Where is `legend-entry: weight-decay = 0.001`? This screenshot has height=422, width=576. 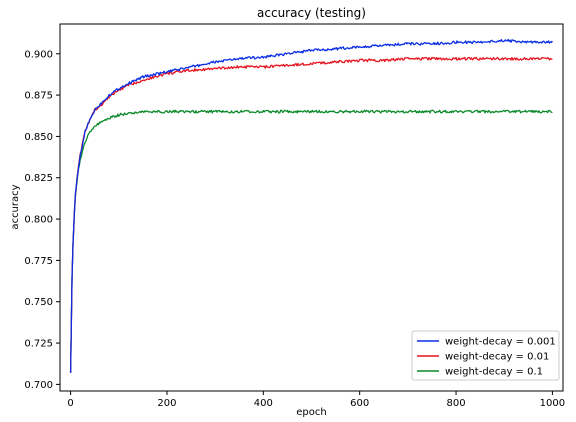 legend-entry: weight-decay = 0.001 is located at coordinates (500, 342).